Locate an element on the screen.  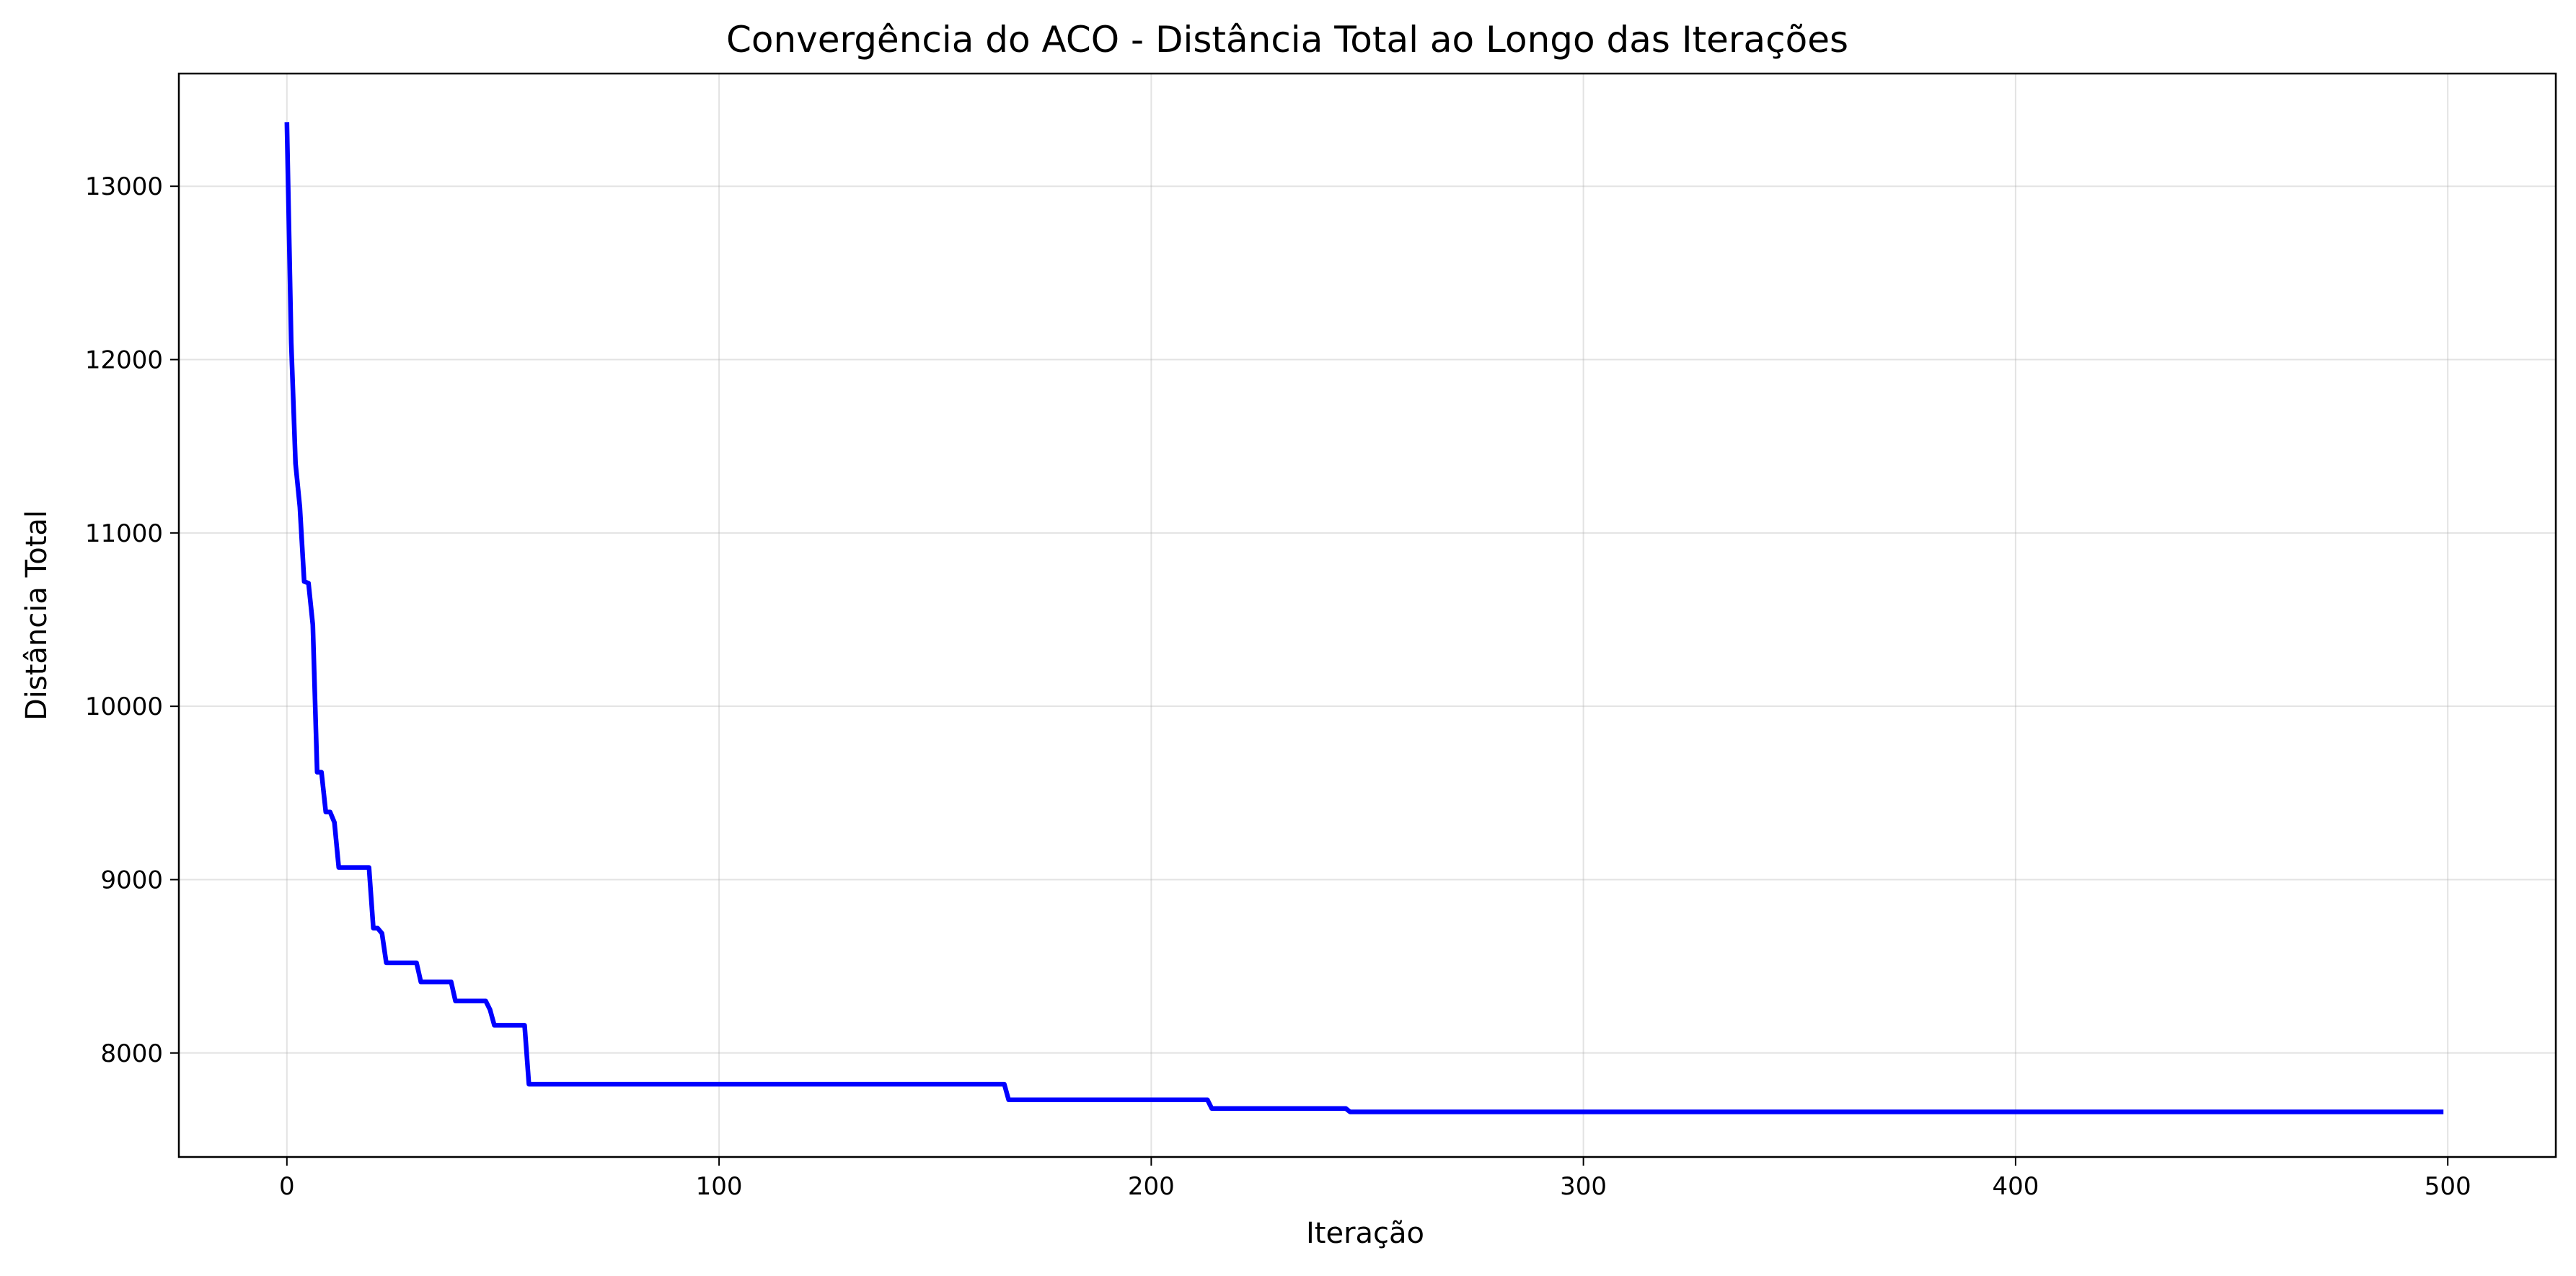
y-axis-label: Distância Total is located at coordinates (36, 616).